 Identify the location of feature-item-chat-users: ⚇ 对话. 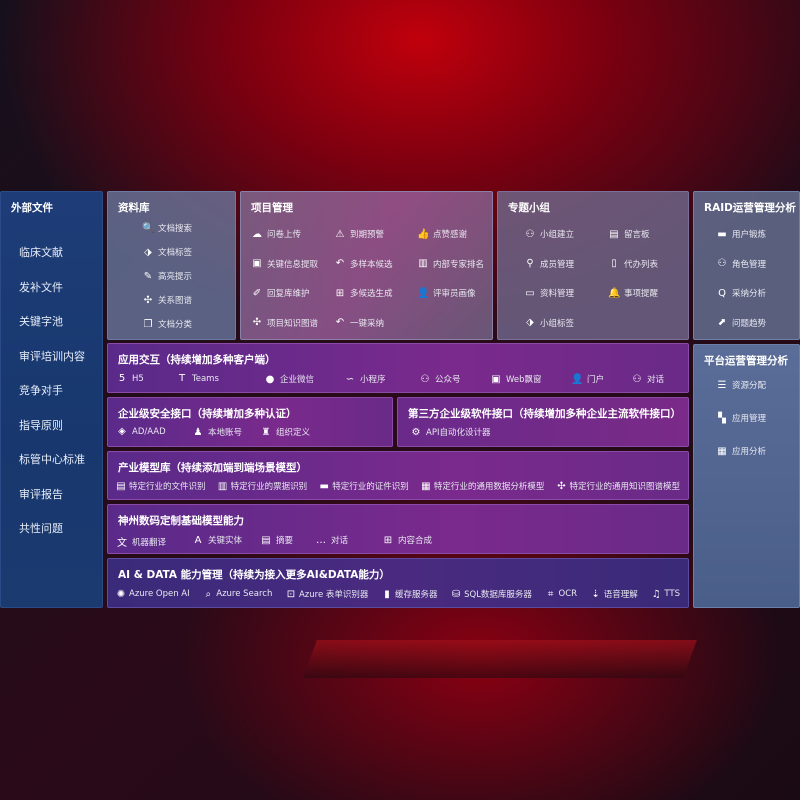
(648, 379).